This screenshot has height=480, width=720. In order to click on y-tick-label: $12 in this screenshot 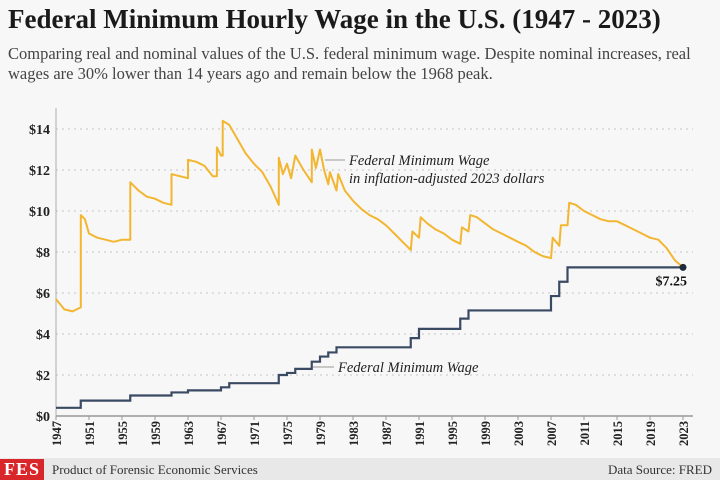, I will do `click(39, 171)`.